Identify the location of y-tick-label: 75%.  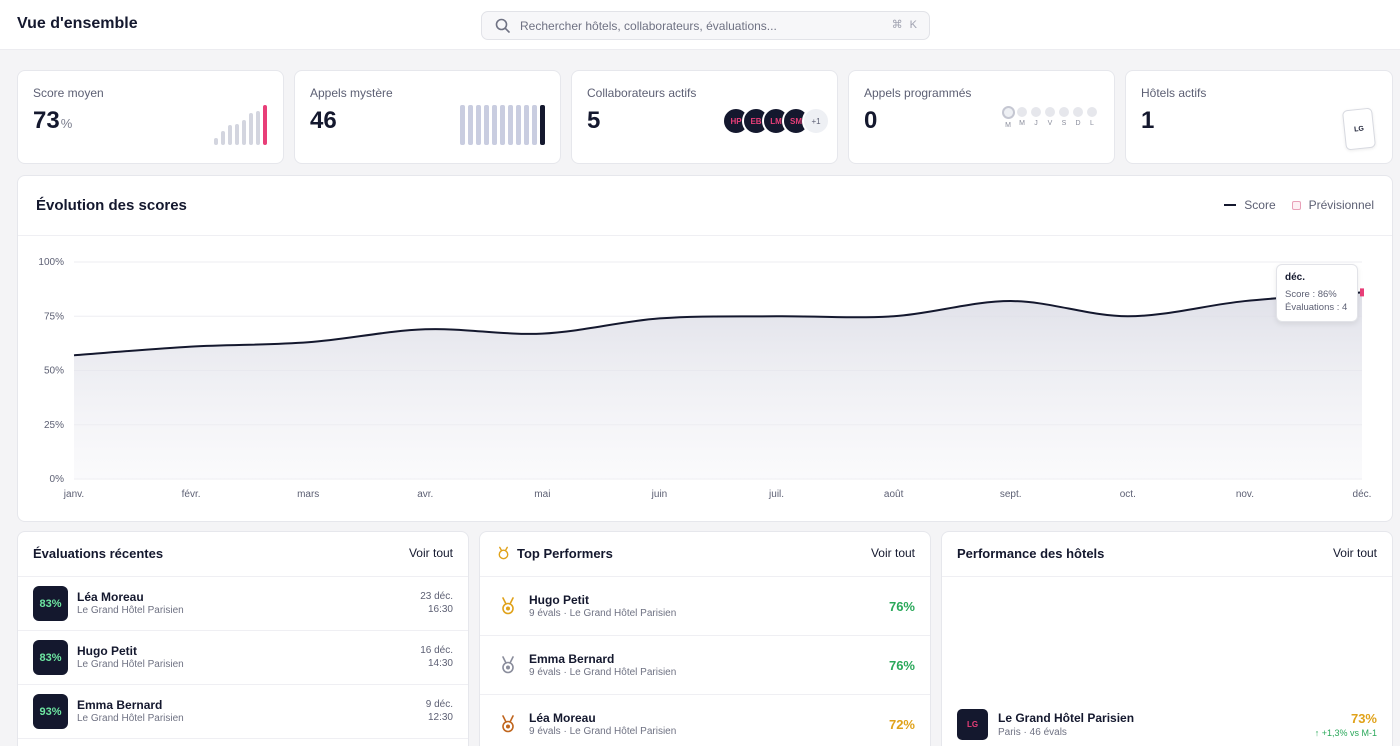
(54, 316).